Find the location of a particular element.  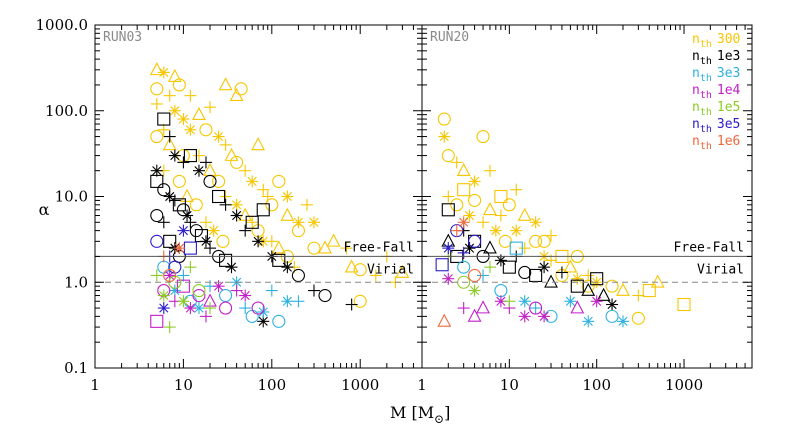

reference-line-label-1-0: Free-Fall is located at coordinates (709, 247).